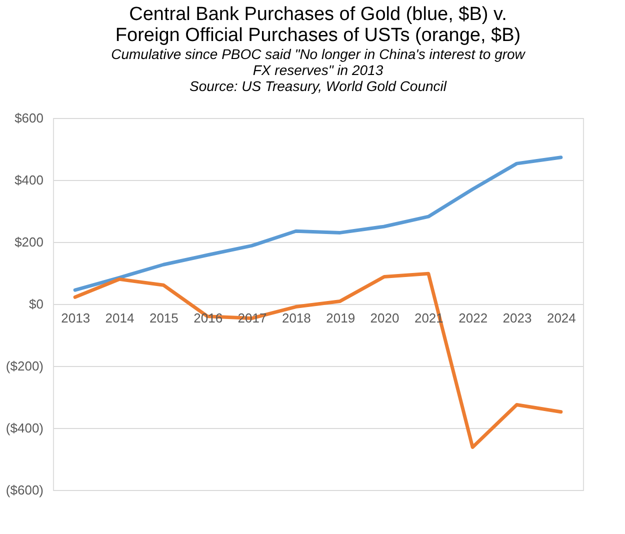  I want to click on y-tick-label: $0, so click(36, 304).